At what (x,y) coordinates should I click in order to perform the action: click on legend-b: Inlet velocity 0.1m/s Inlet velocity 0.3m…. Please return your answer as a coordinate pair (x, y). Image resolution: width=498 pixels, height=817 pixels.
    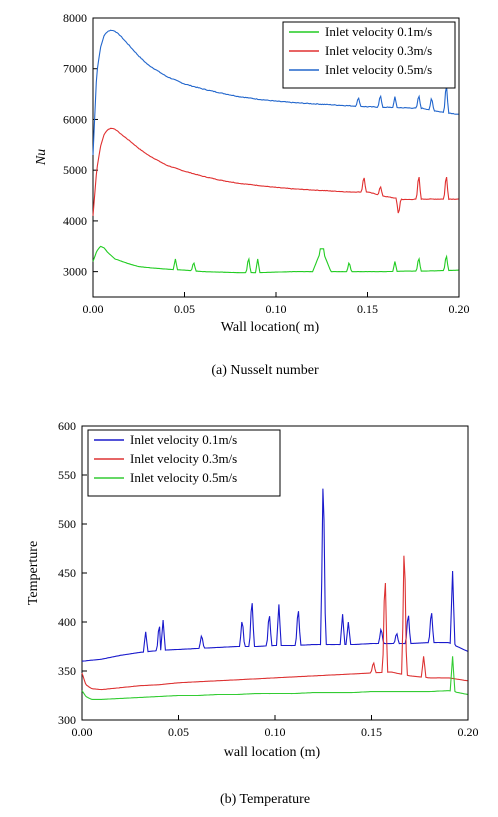
    Looking at the image, I should click on (184, 463).